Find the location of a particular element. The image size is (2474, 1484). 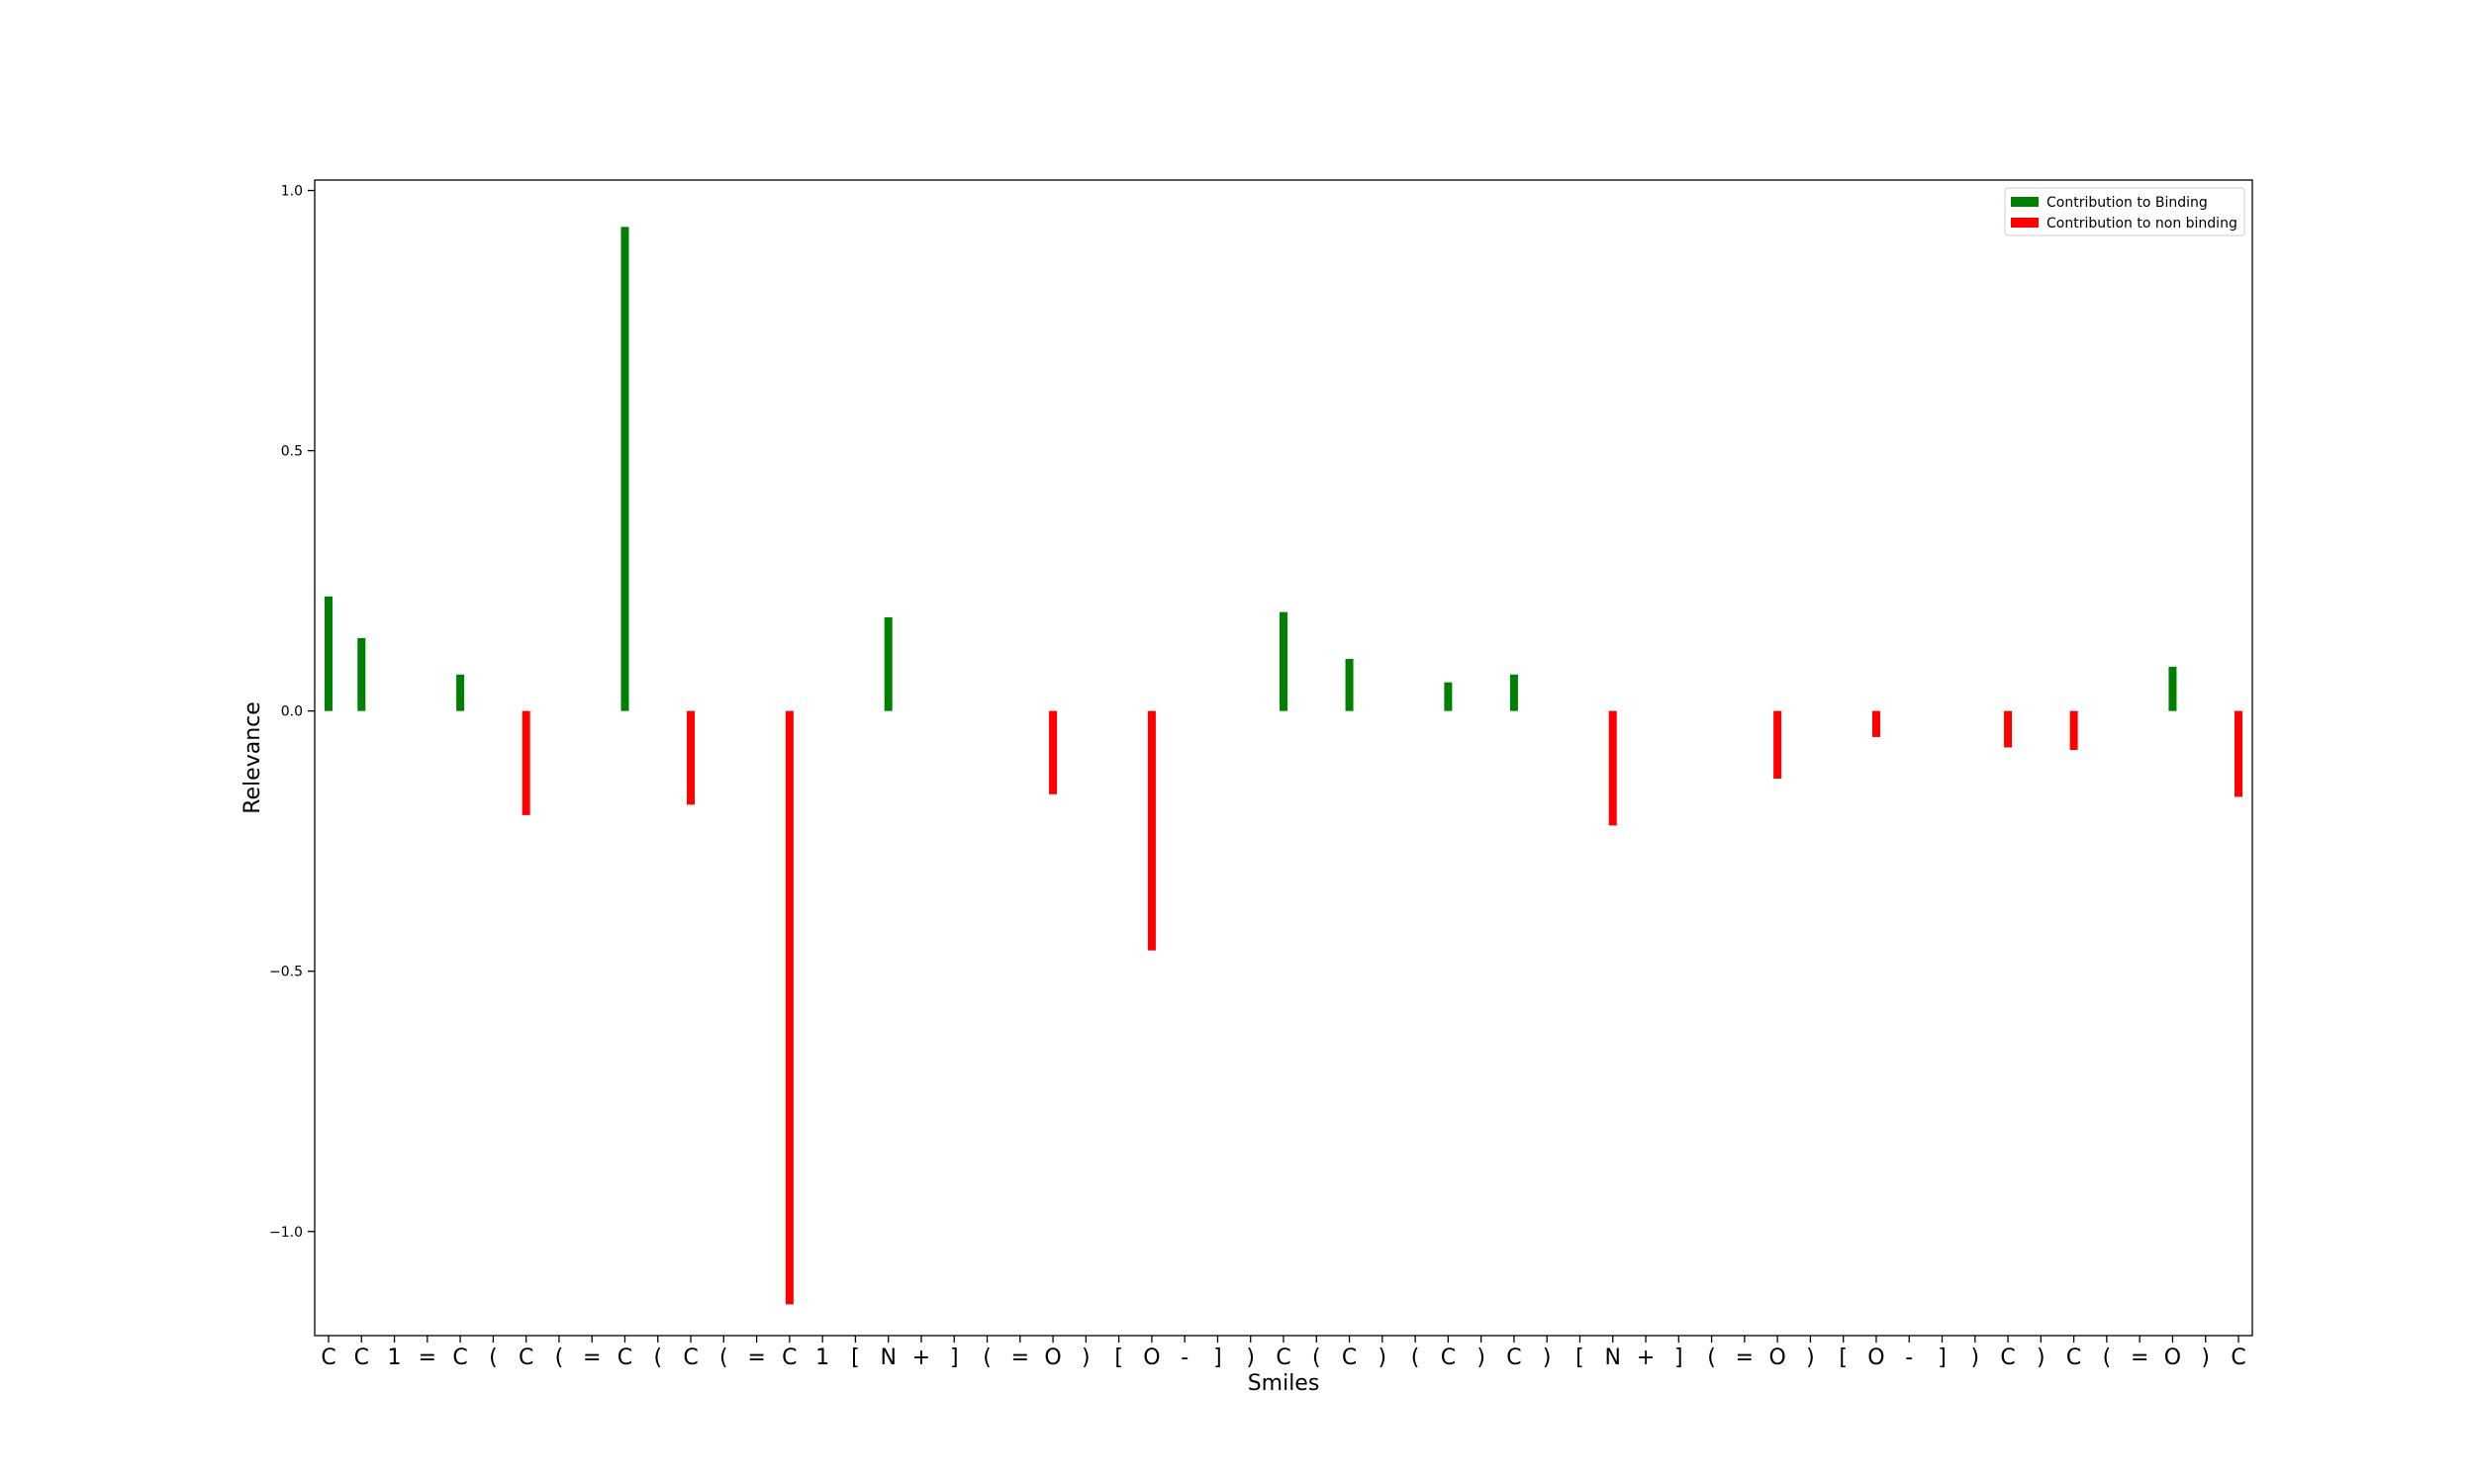

y-axis-label: Relevance is located at coordinates (253, 757).